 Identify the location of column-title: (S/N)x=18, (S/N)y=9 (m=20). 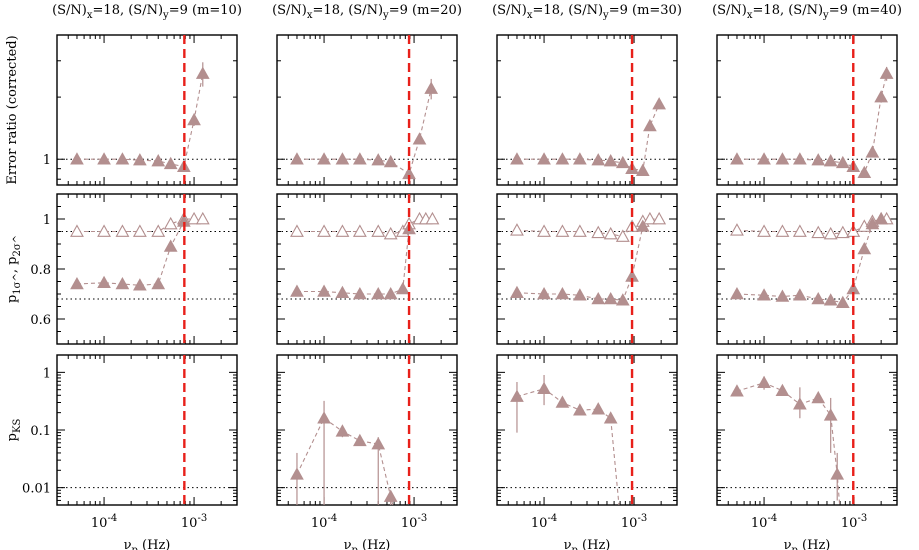
(367, 12).